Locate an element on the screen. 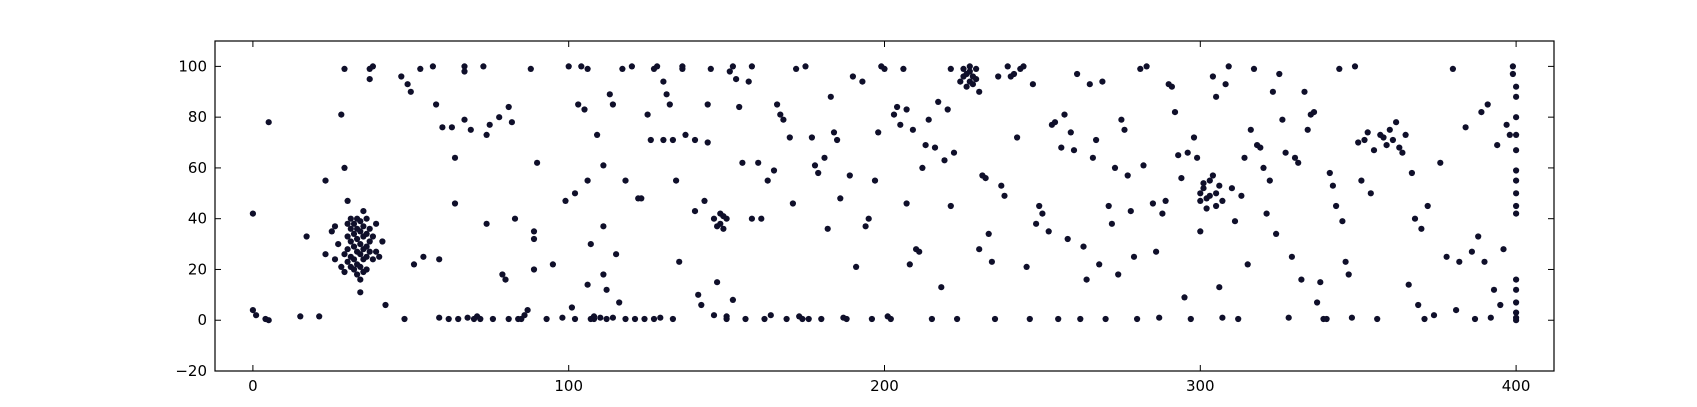 Image resolution: width=1697 pixels, height=407 pixels. y-tick-label: 80 is located at coordinates (197, 117).